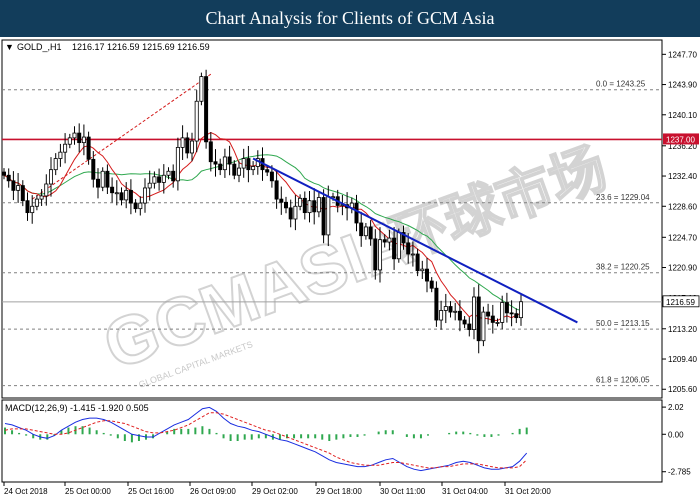 This screenshot has width=700, height=500. What do you see at coordinates (682, 268) in the screenshot?
I see `price-axis-label: 1220.90` at bounding box center [682, 268].